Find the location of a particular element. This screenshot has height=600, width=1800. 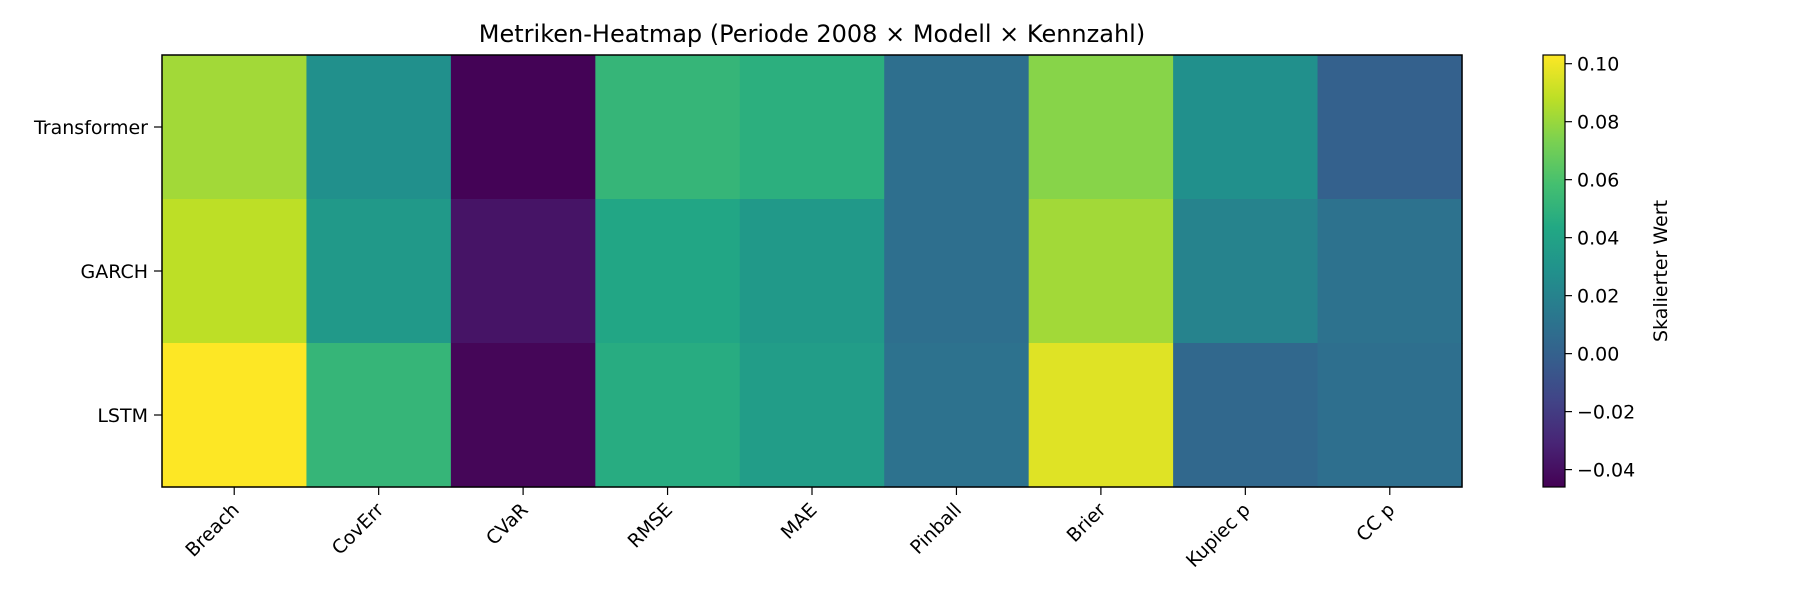

x-tick-label: Brier is located at coordinates (1087, 523).